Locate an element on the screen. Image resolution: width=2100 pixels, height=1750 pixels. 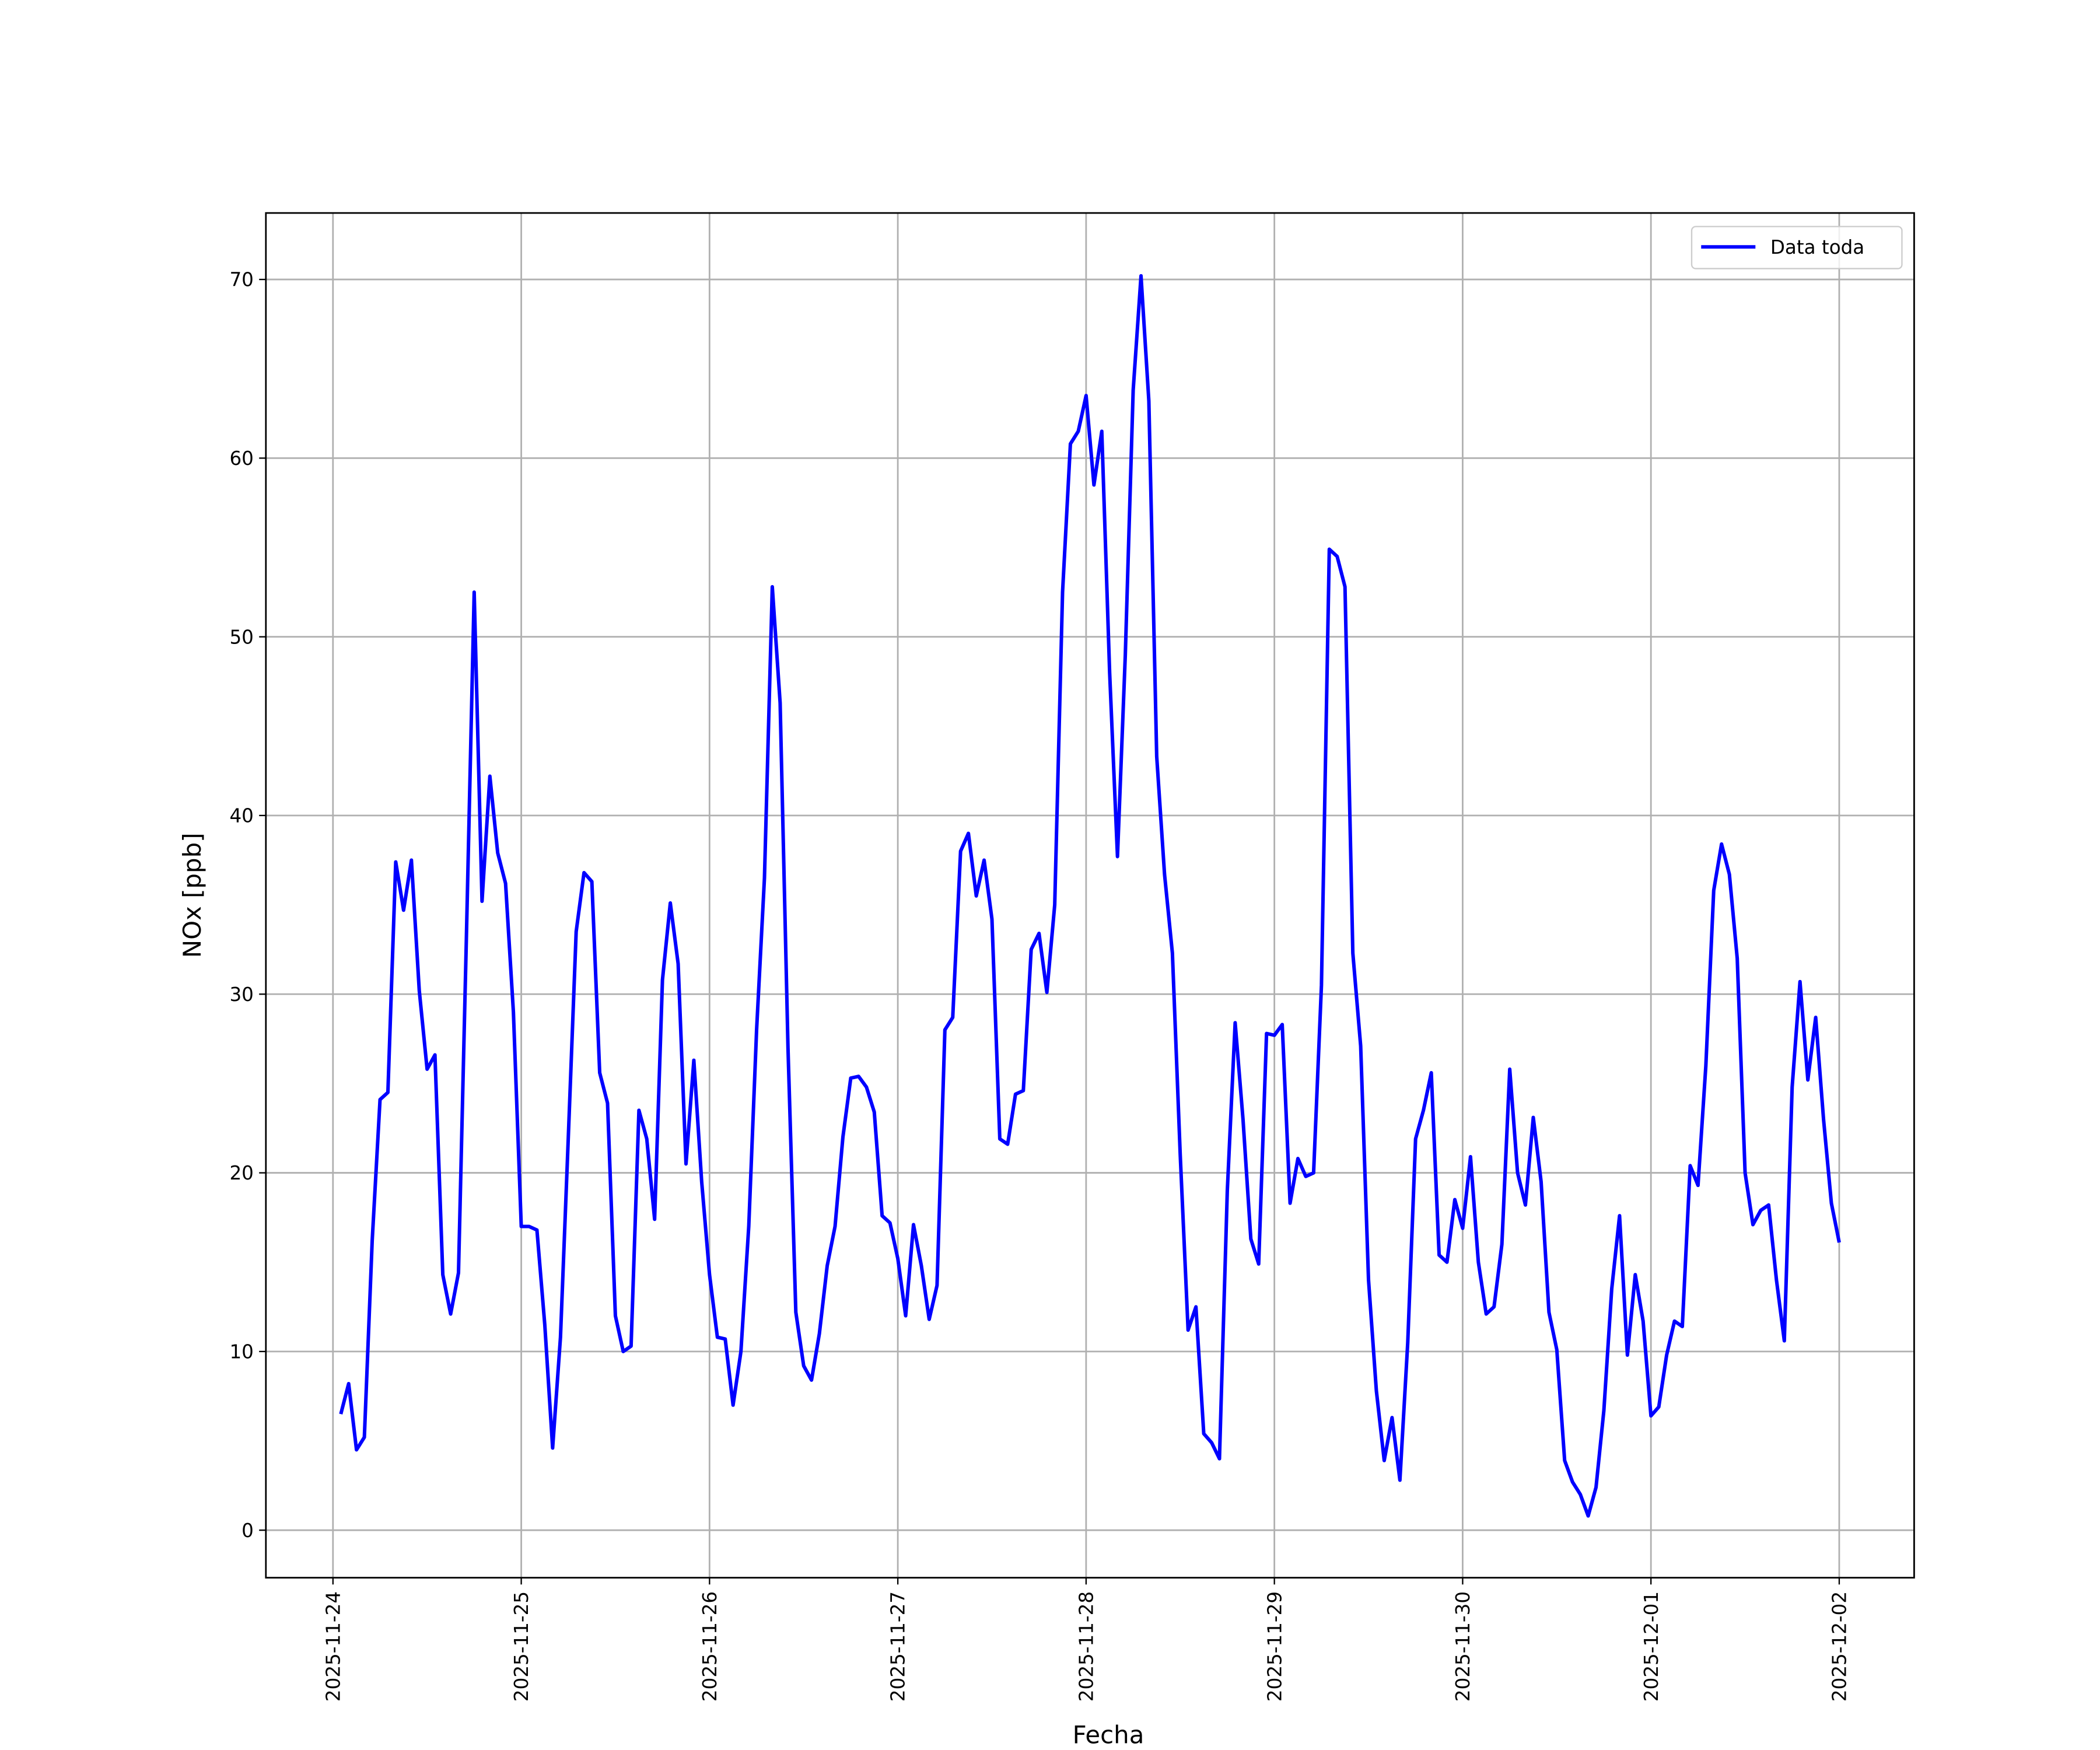
x-tick-label: 2025-12-02 is located at coordinates (1840, 1646).